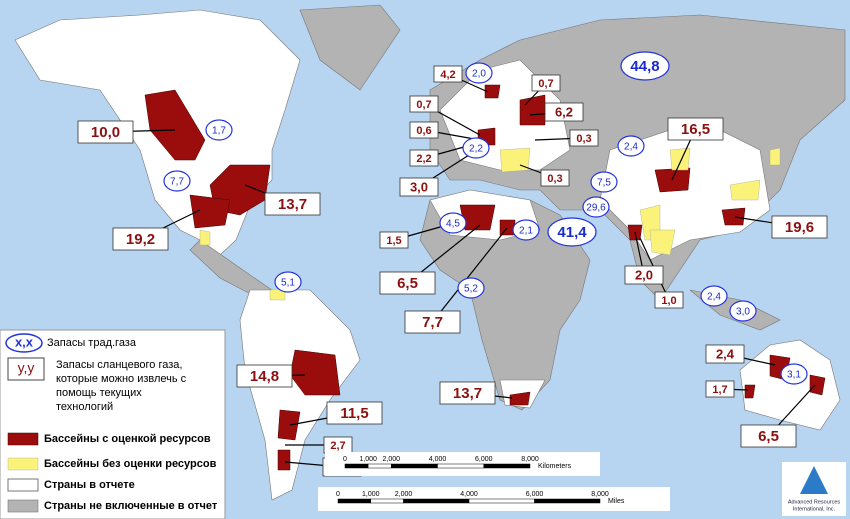 The image size is (850, 519). What do you see at coordinates (337, 446) in the screenshot?
I see `shale-label: 2,7` at bounding box center [337, 446].